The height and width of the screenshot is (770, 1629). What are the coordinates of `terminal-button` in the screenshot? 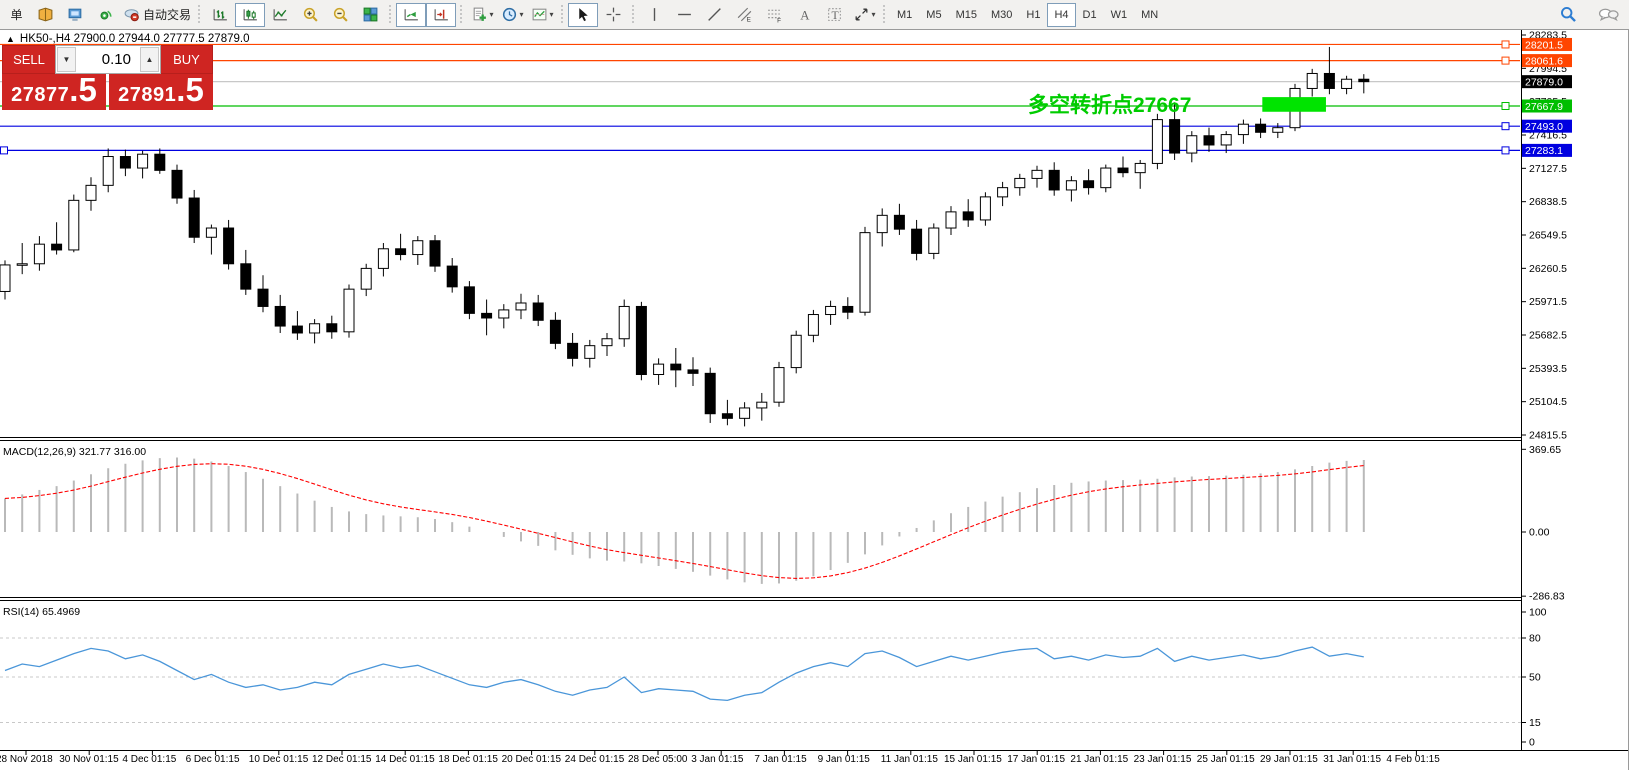 It's located at (75, 15).